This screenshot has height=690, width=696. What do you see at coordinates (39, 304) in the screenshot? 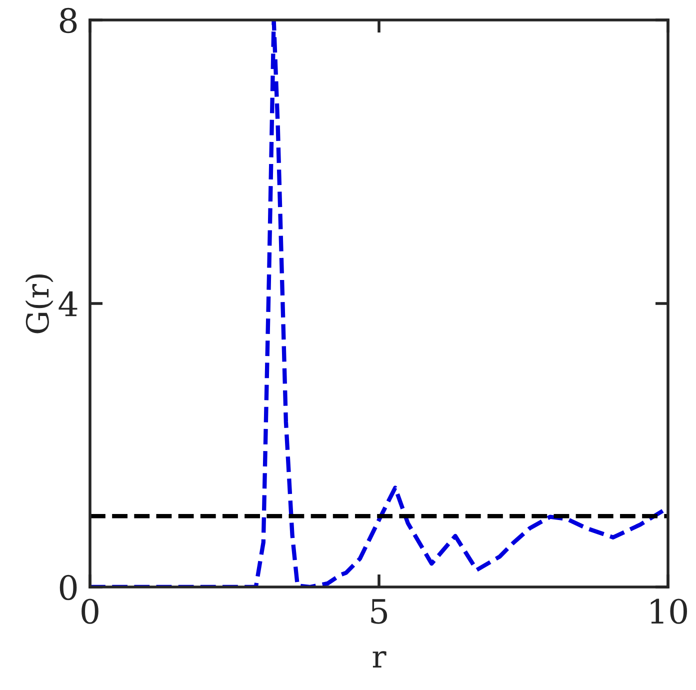
I see `y-axis-title: G(r)` at bounding box center [39, 304].